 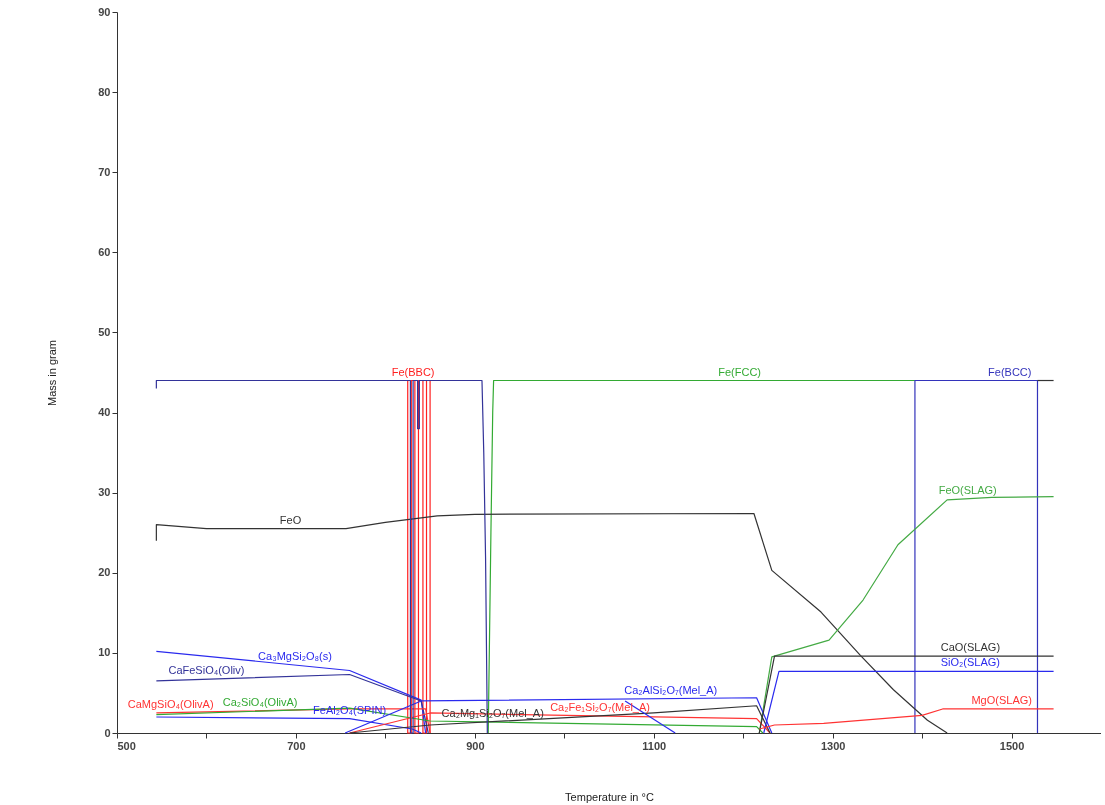 I want to click on annotation: SiO₂(SLAG), so click(x=970, y=662).